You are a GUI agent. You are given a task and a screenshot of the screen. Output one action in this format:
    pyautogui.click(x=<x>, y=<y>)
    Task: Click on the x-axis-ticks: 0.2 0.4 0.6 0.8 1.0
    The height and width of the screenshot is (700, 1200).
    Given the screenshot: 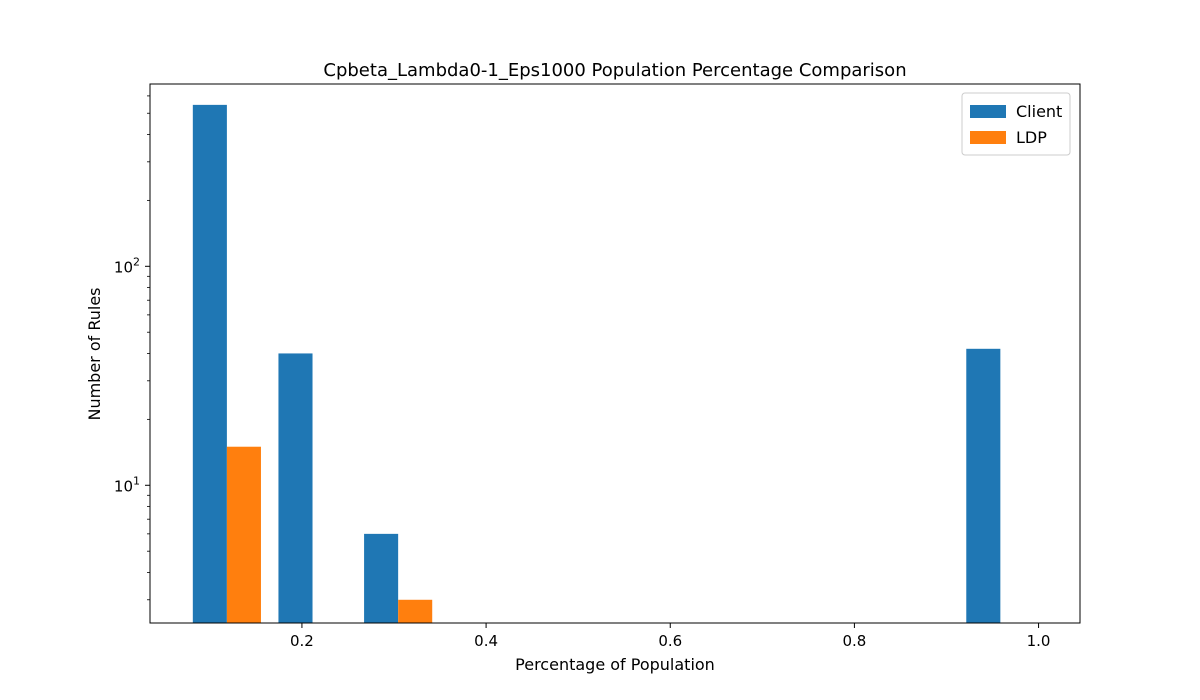 What is the action you would take?
    pyautogui.click(x=670, y=636)
    